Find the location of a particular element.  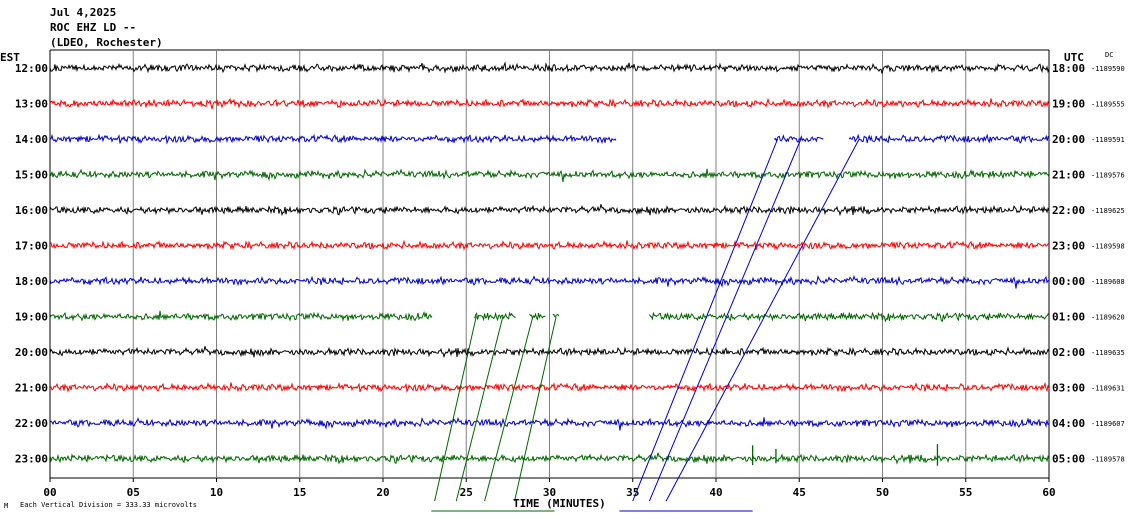

est-time-label: 14:00 is located at coordinates (31, 139).